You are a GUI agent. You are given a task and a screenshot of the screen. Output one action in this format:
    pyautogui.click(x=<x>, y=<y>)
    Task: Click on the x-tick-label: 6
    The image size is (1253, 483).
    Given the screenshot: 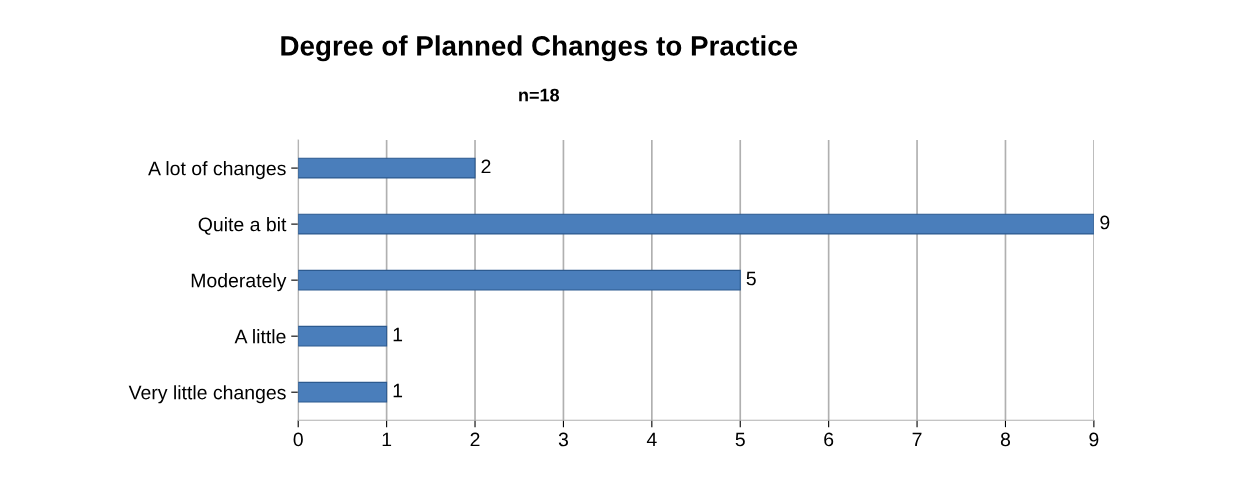 What is the action you would take?
    pyautogui.click(x=829, y=439)
    